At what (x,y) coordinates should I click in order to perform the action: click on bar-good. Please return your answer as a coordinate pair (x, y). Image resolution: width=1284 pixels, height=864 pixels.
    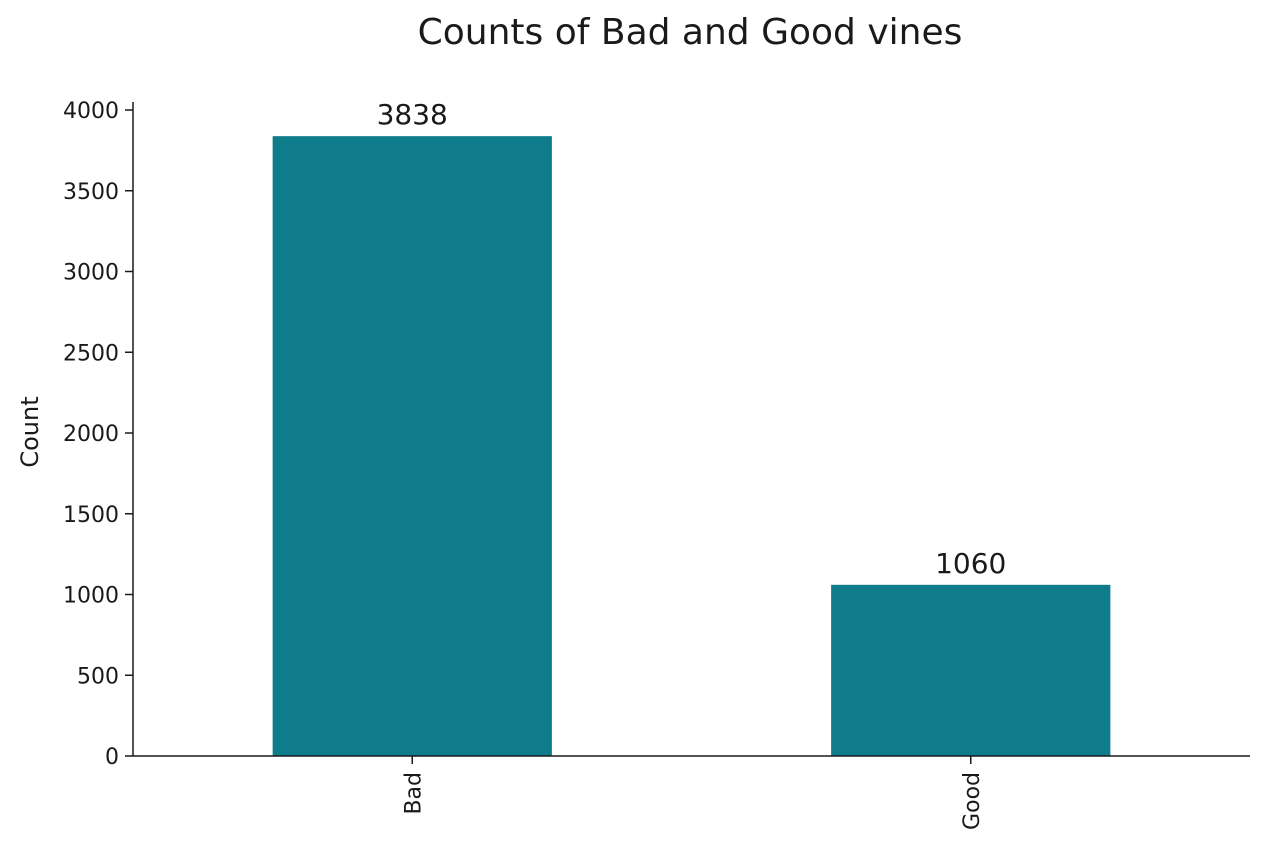
    Looking at the image, I should click on (971, 670).